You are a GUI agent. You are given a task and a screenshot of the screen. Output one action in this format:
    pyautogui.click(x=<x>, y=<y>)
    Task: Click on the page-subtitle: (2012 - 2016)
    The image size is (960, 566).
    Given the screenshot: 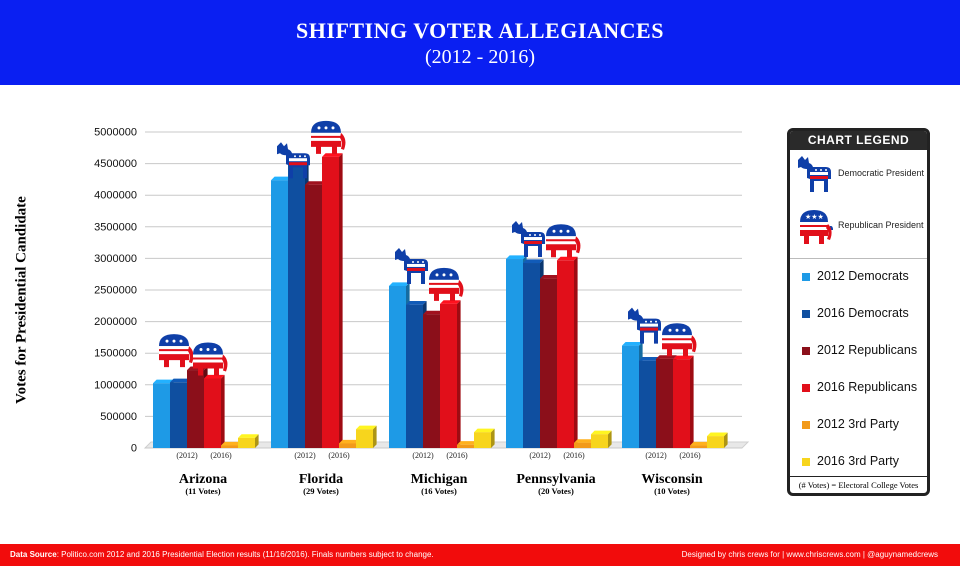 What is the action you would take?
    pyautogui.click(x=480, y=57)
    